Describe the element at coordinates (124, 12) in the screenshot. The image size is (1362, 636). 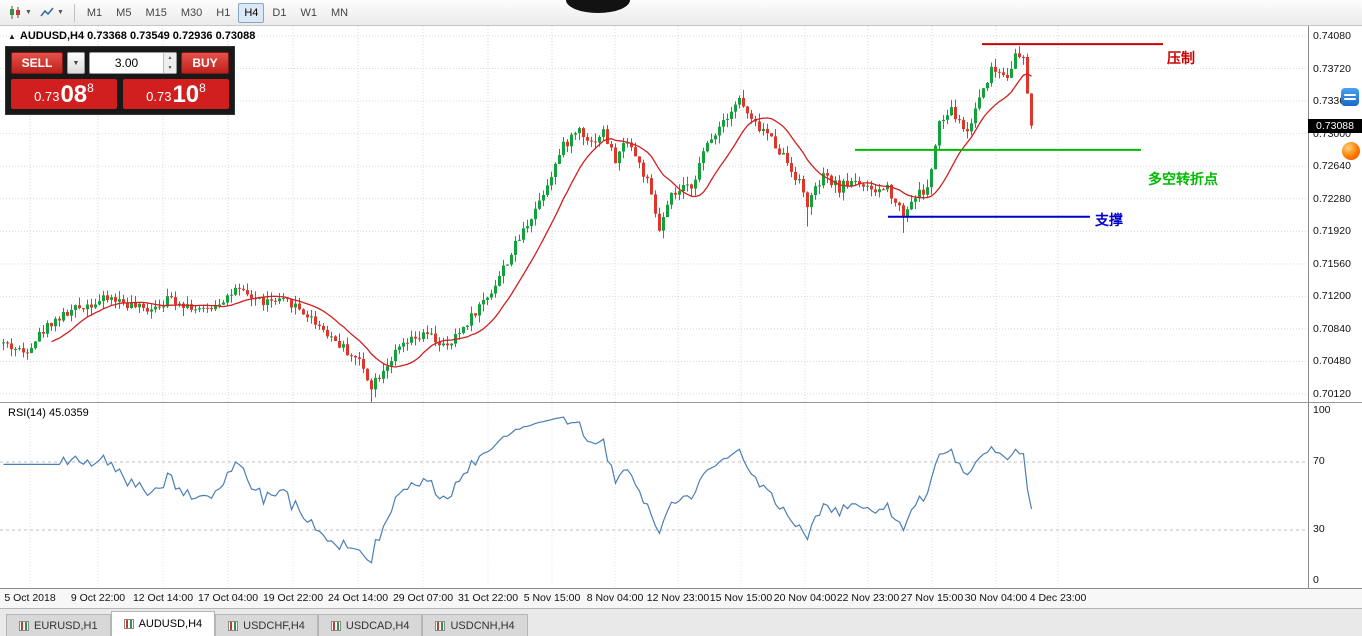
I see `timeframe-button-M5: M5` at that location.